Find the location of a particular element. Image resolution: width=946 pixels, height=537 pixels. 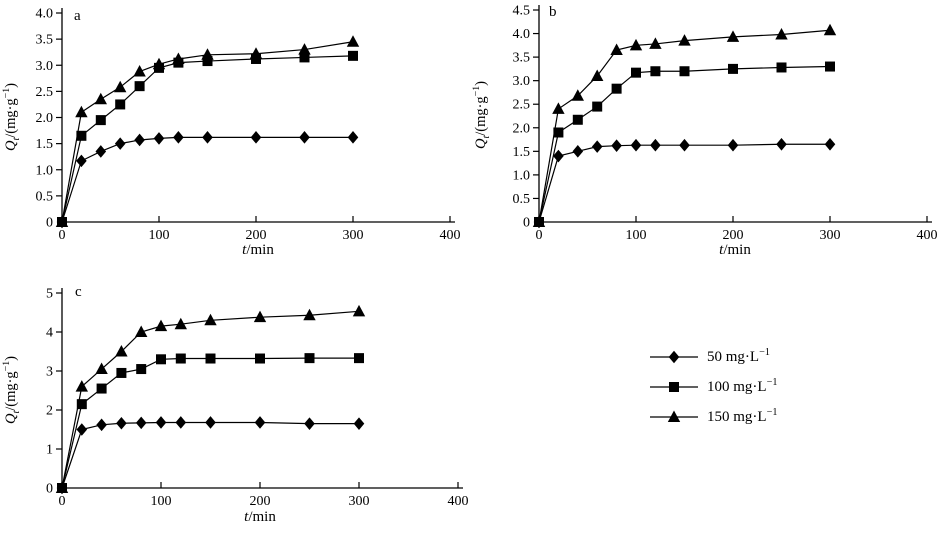

series-line-triangle is located at coordinates (684, 126).